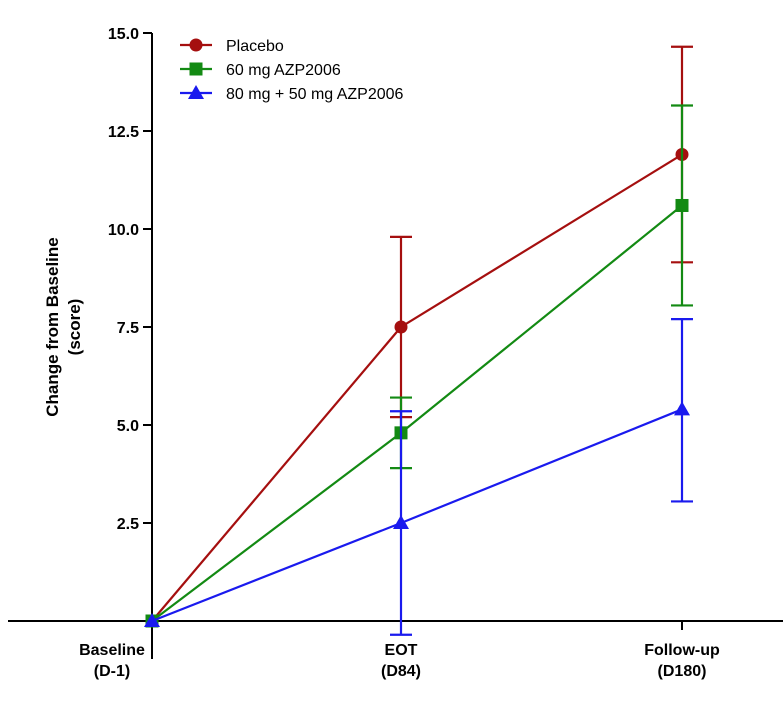  I want to click on legend-item: 80 mg + 50 mg AZP2006, so click(292, 94).